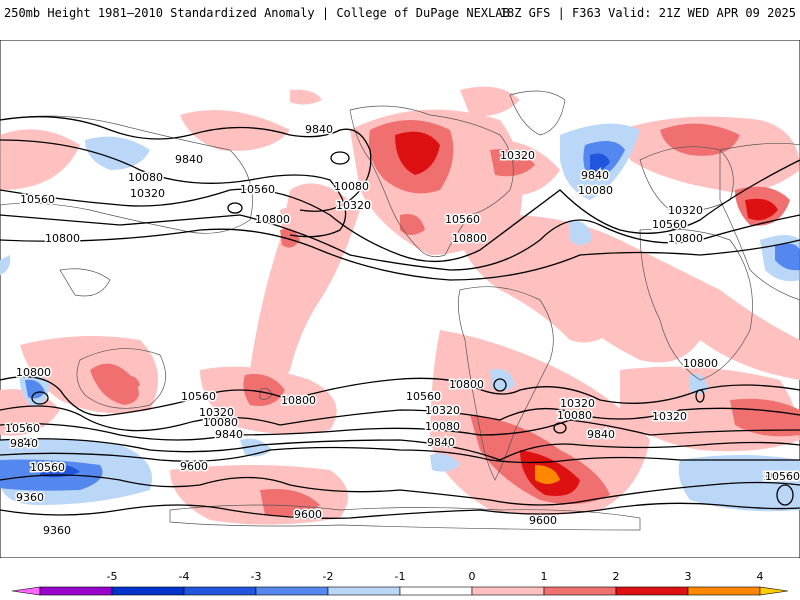 This screenshot has height=600, width=800. What do you see at coordinates (184, 576) in the screenshot?
I see `colorbar-tick-label: -4` at bounding box center [184, 576].